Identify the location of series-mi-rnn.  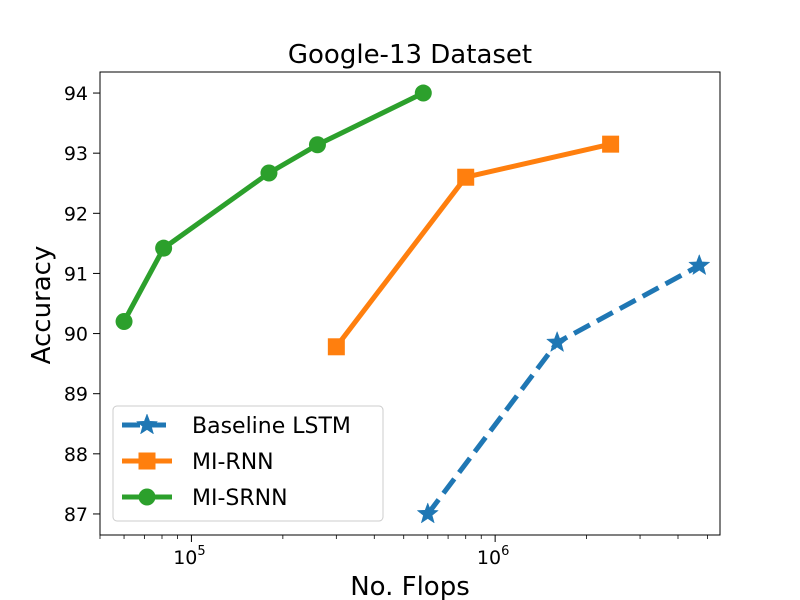
(473, 245).